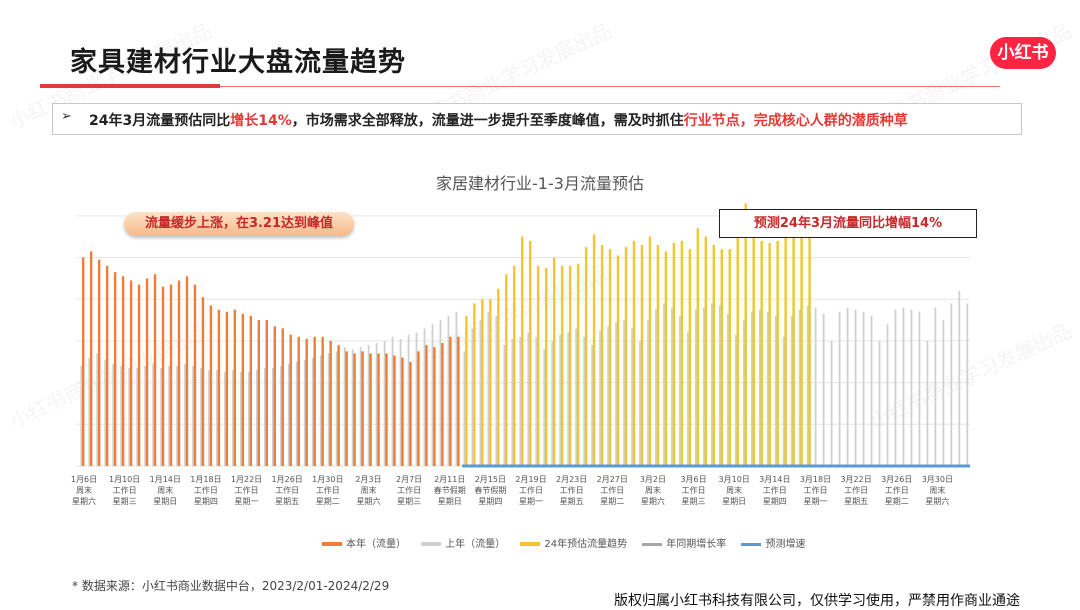 The width and height of the screenshot is (1080, 610). What do you see at coordinates (475, 544) in the screenshot?
I see `legend-label: 上年（流量）` at bounding box center [475, 544].